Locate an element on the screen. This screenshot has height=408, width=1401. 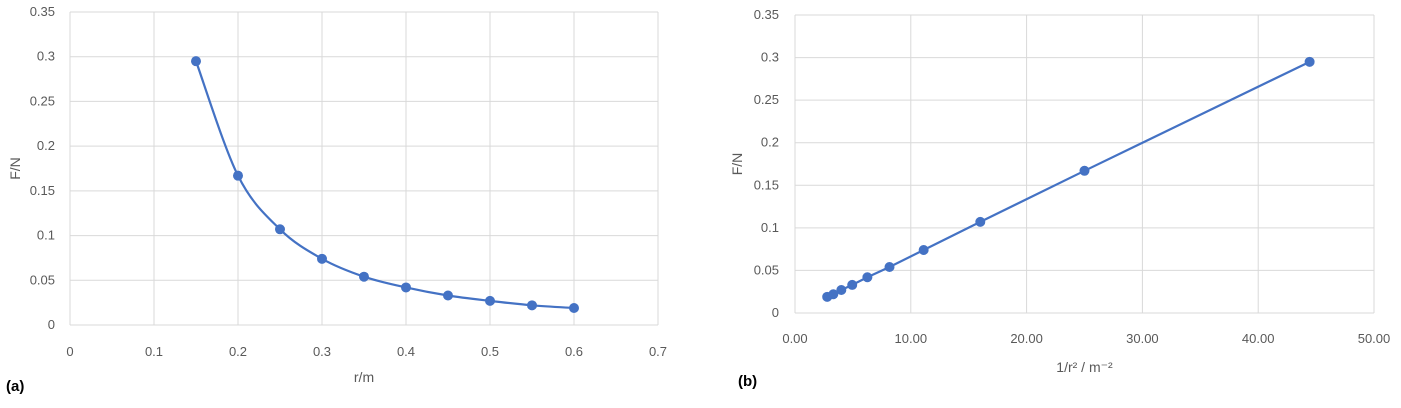
x-tick-label: 0.2 is located at coordinates (238, 351).